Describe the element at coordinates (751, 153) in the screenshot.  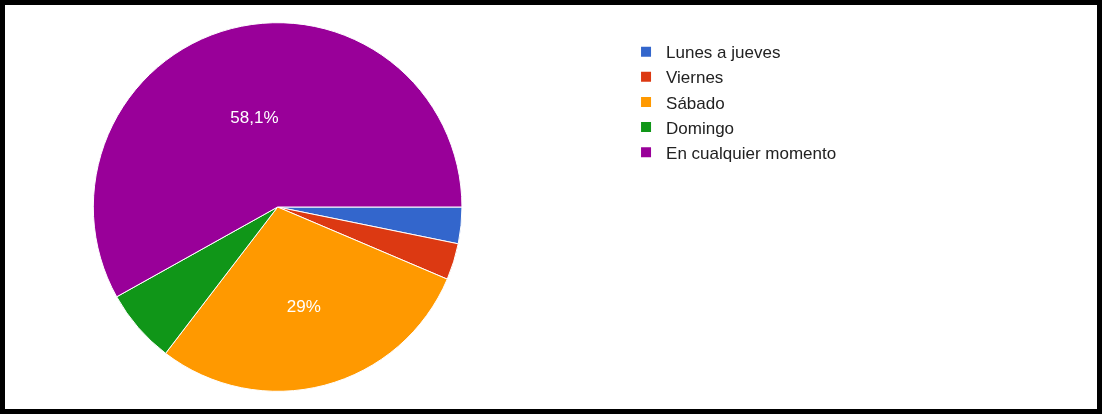
I see `legend-label: En cualquier momento` at that location.